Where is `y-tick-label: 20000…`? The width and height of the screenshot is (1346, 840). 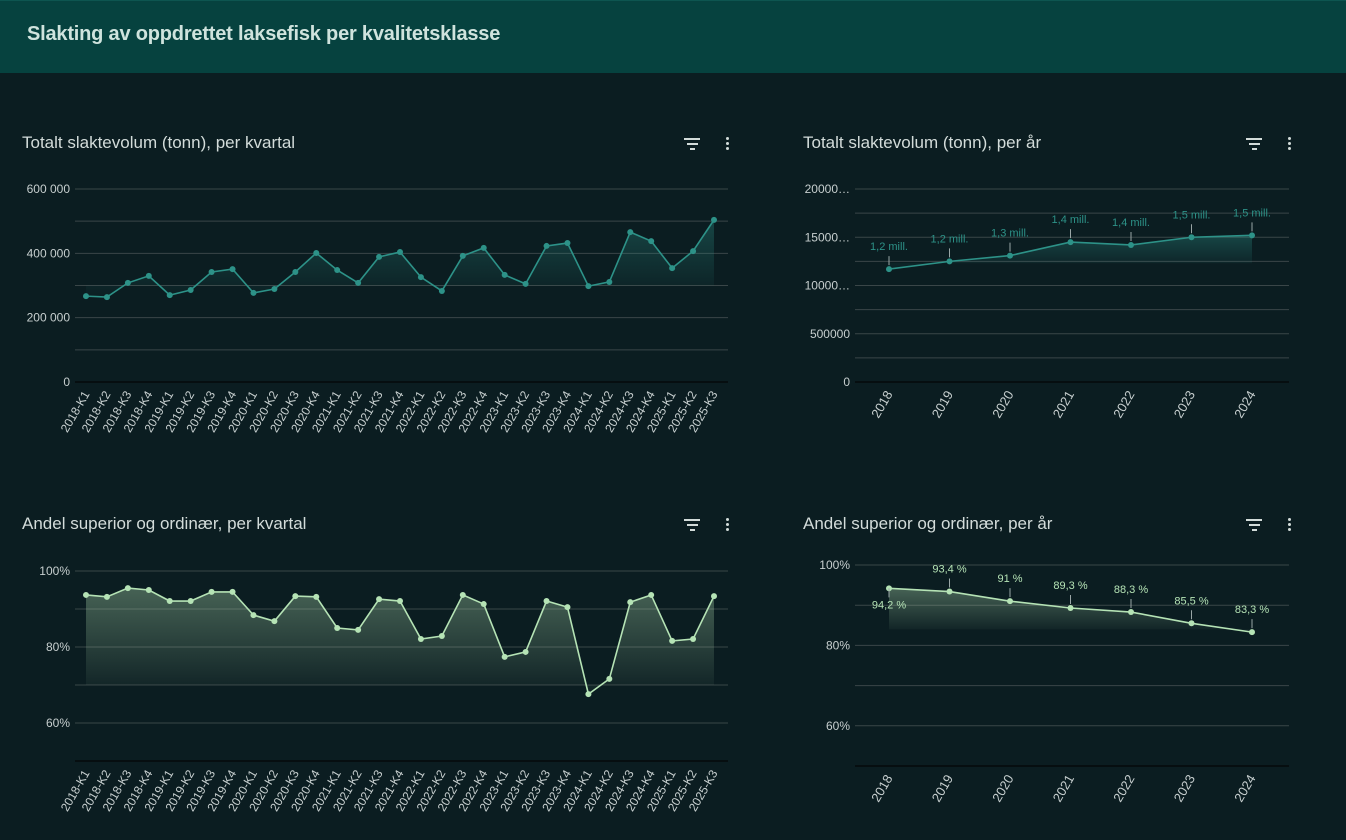 y-tick-label: 20000… is located at coordinates (827, 189).